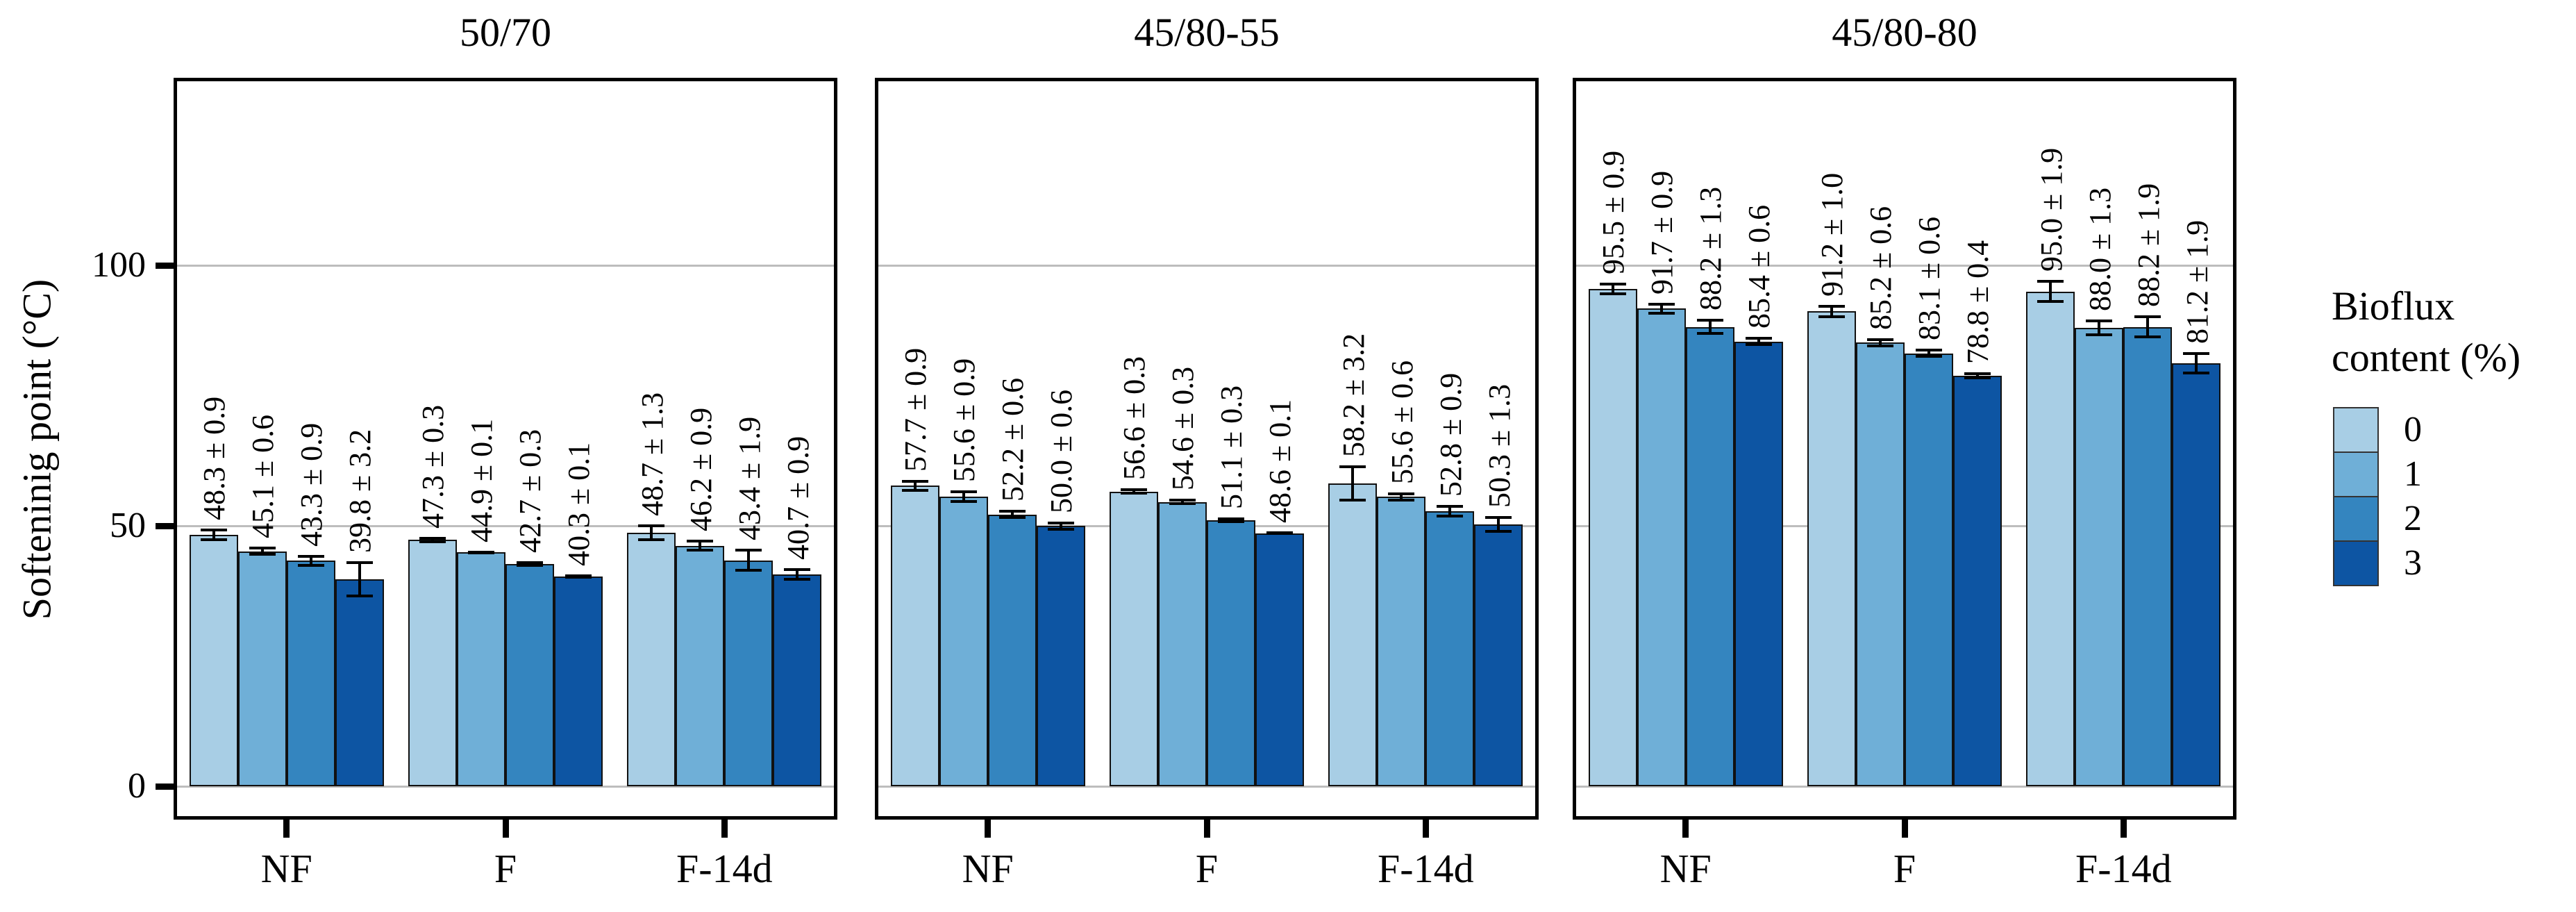  What do you see at coordinates (2377, 519) in the screenshot?
I see `legend-item: 2` at bounding box center [2377, 519].